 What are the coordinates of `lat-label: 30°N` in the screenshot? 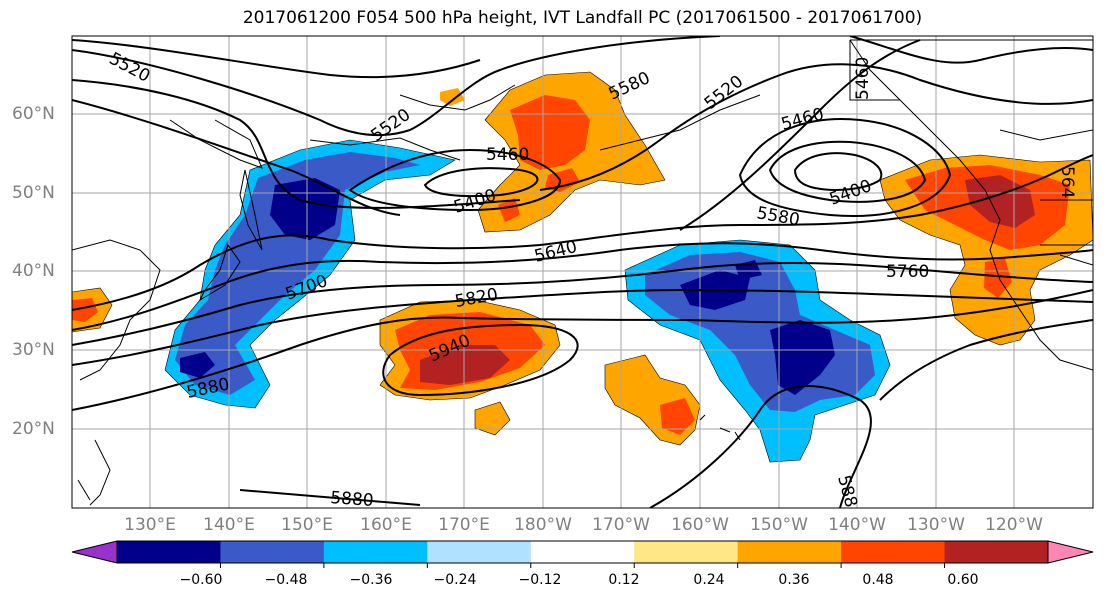 It's located at (33, 350).